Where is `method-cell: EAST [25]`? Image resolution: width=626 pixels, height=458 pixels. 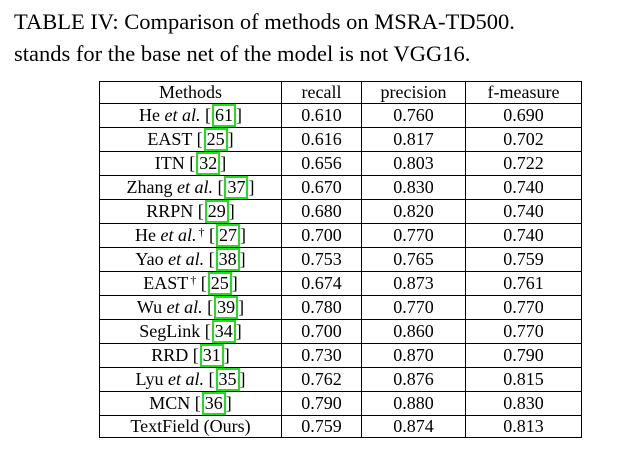
method-cell: EAST [25] is located at coordinates (190, 139).